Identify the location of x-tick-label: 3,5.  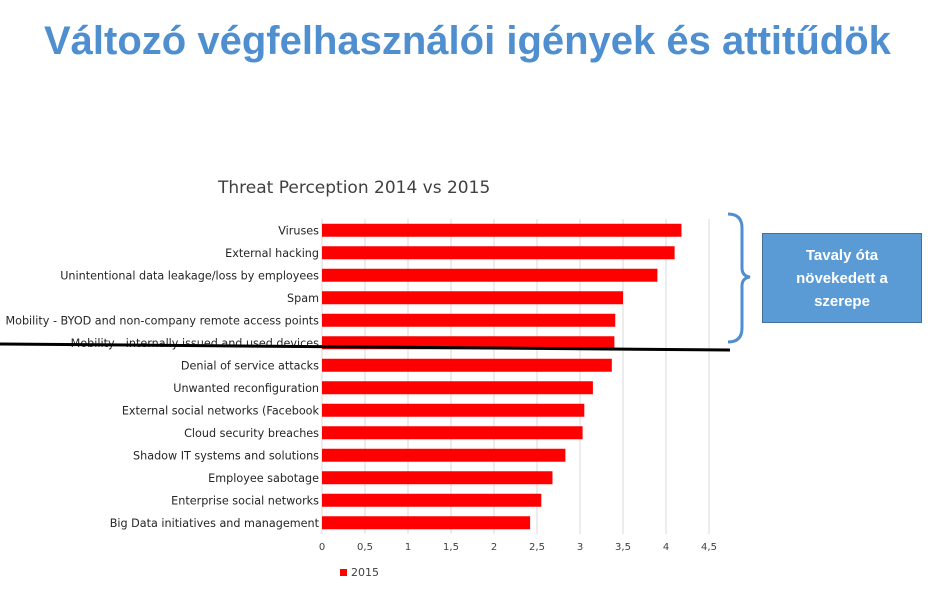
(623, 547).